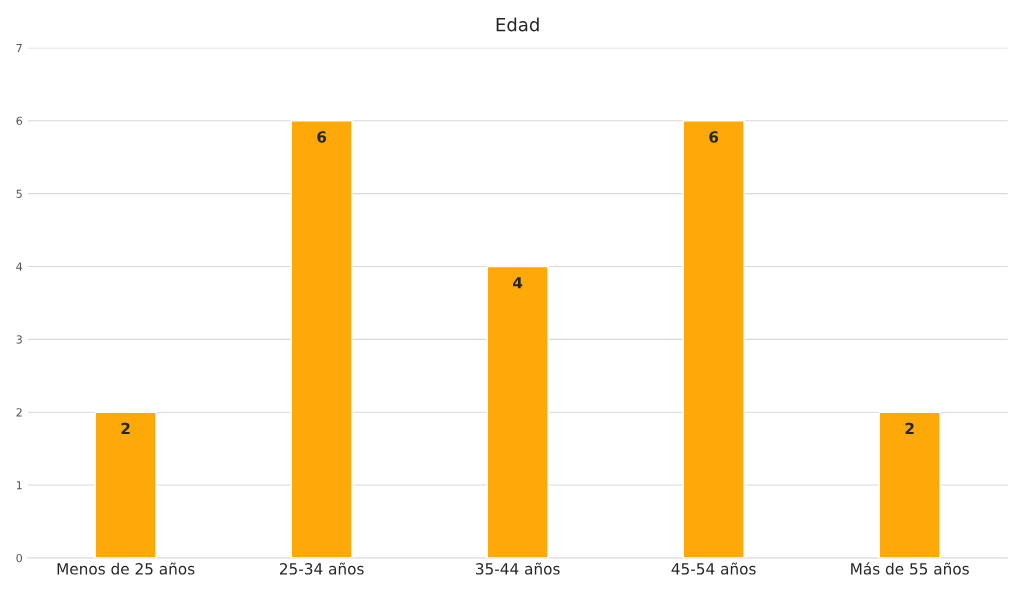 Image resolution: width=1023 pixels, height=598 pixels. I want to click on y-tick-label: 2, so click(19, 412).